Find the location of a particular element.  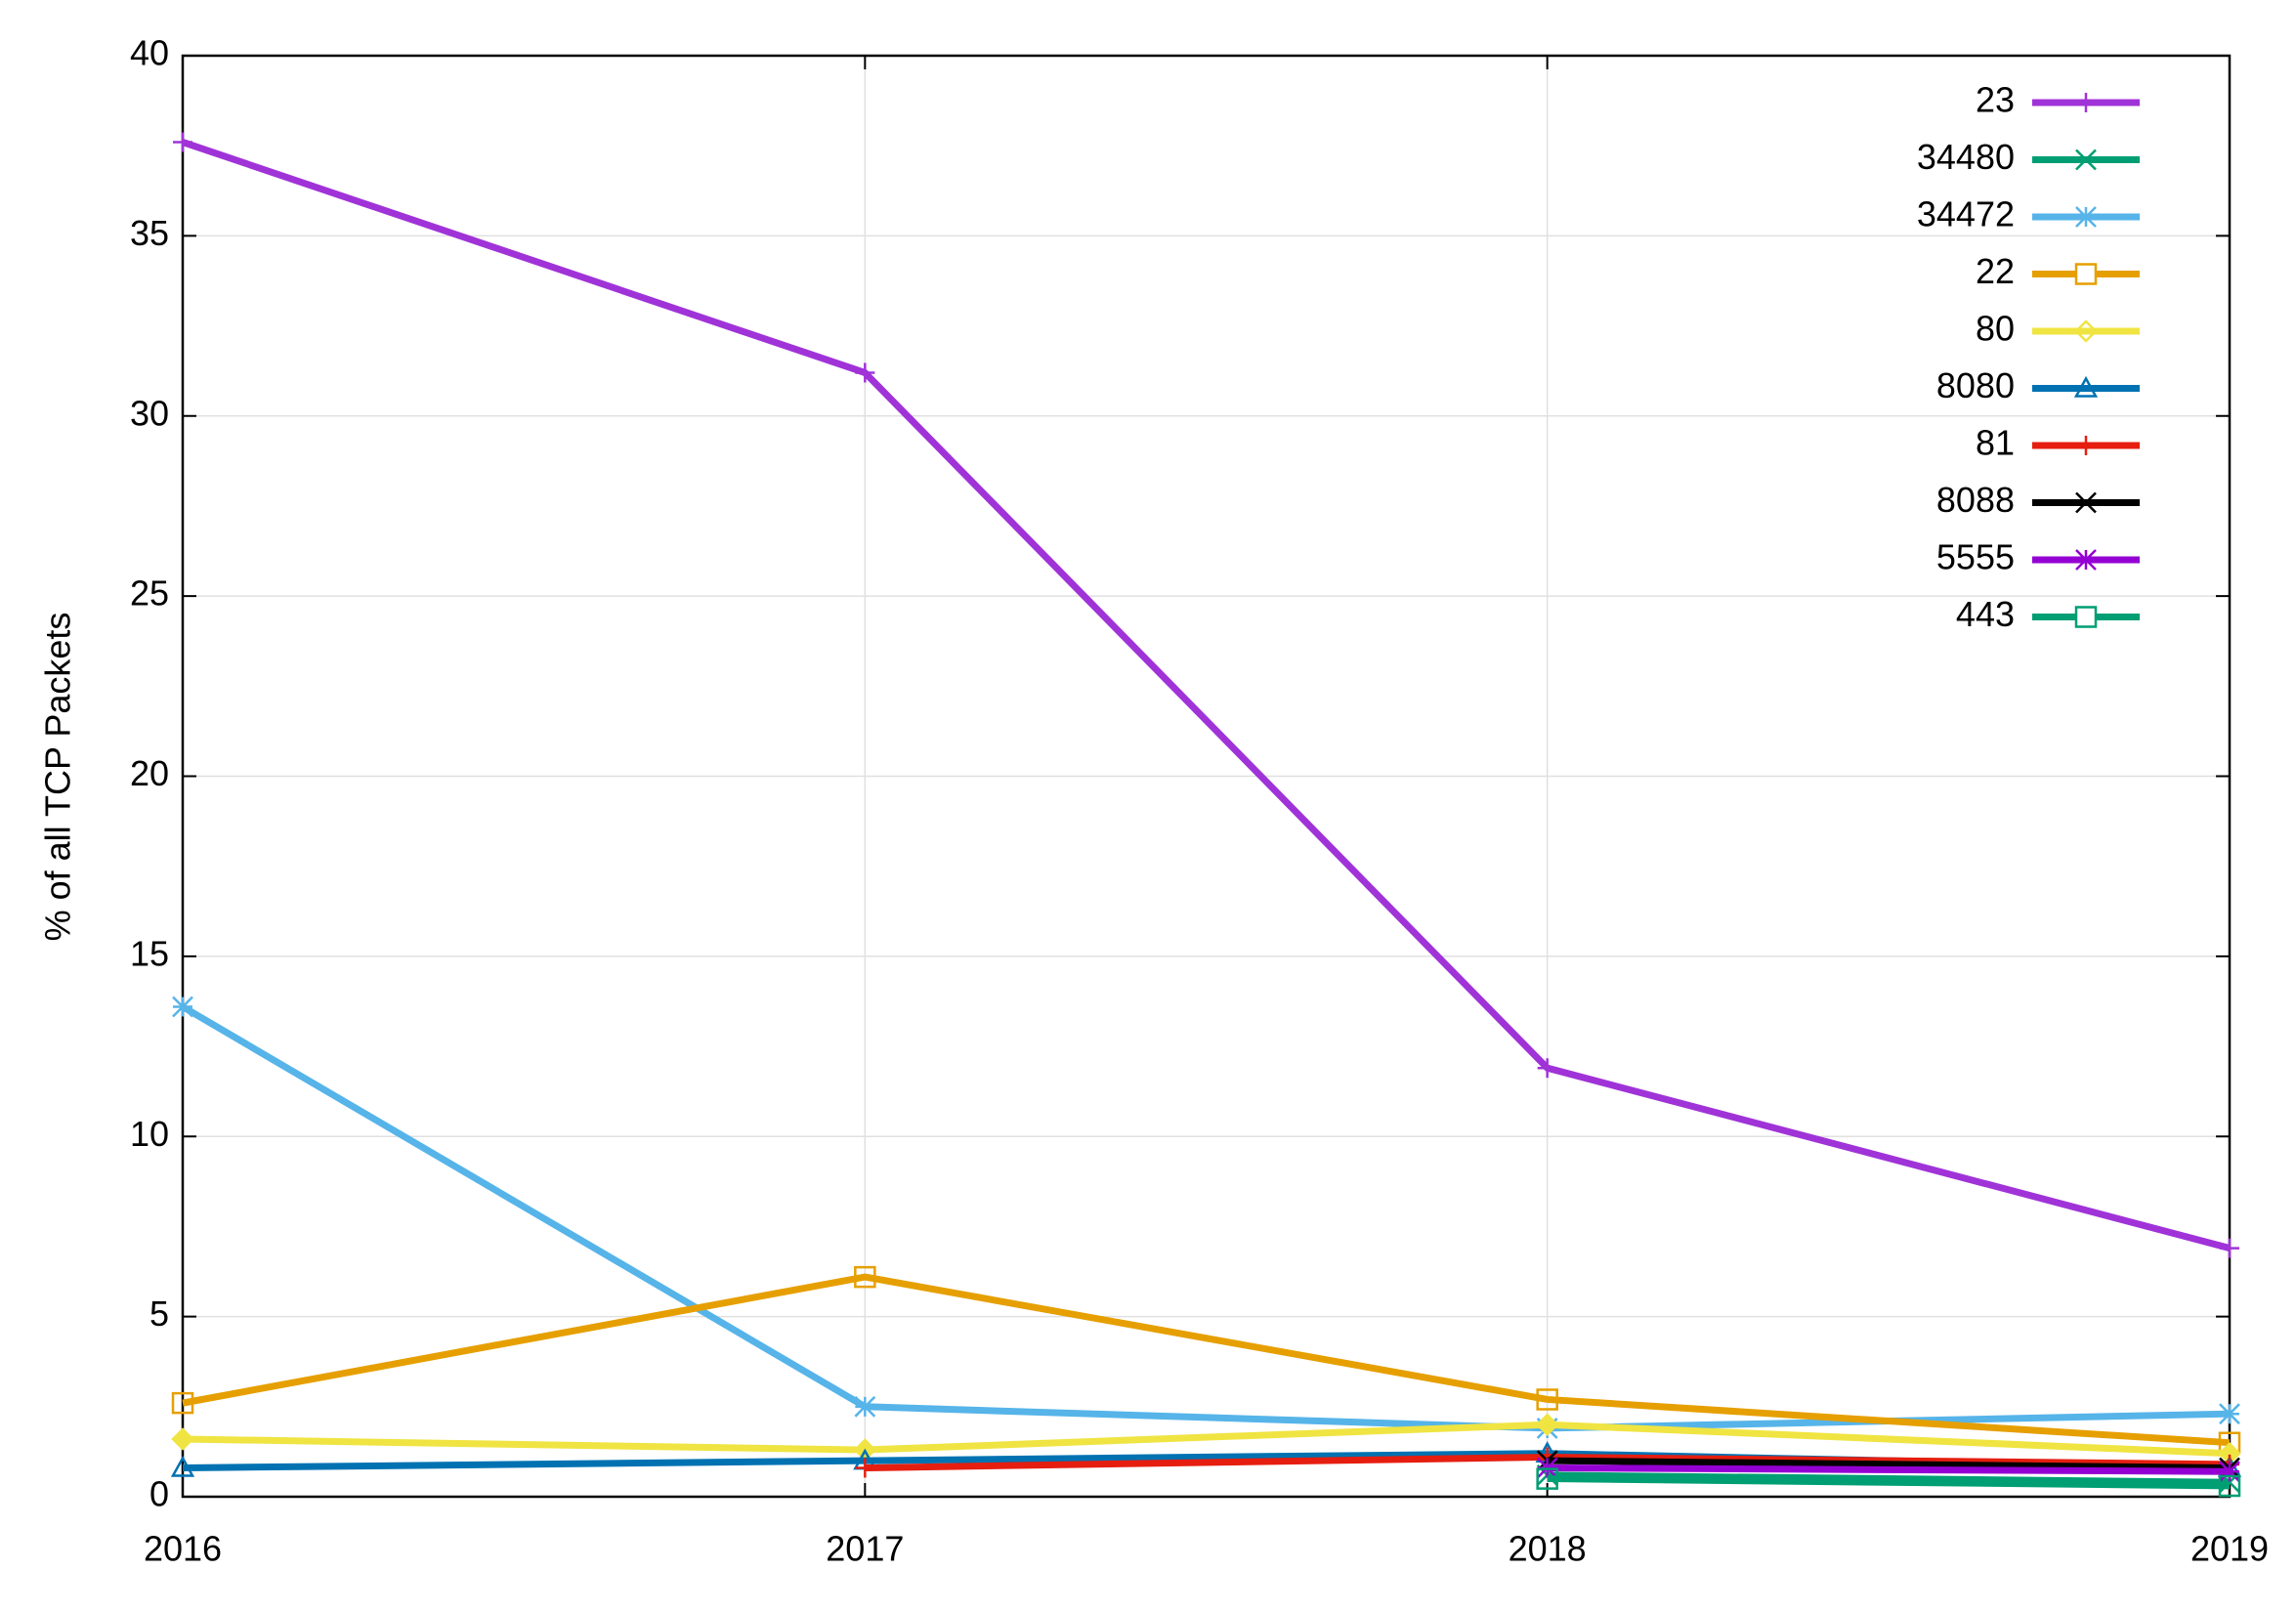

y-tick-label: 30 is located at coordinates (150, 413).